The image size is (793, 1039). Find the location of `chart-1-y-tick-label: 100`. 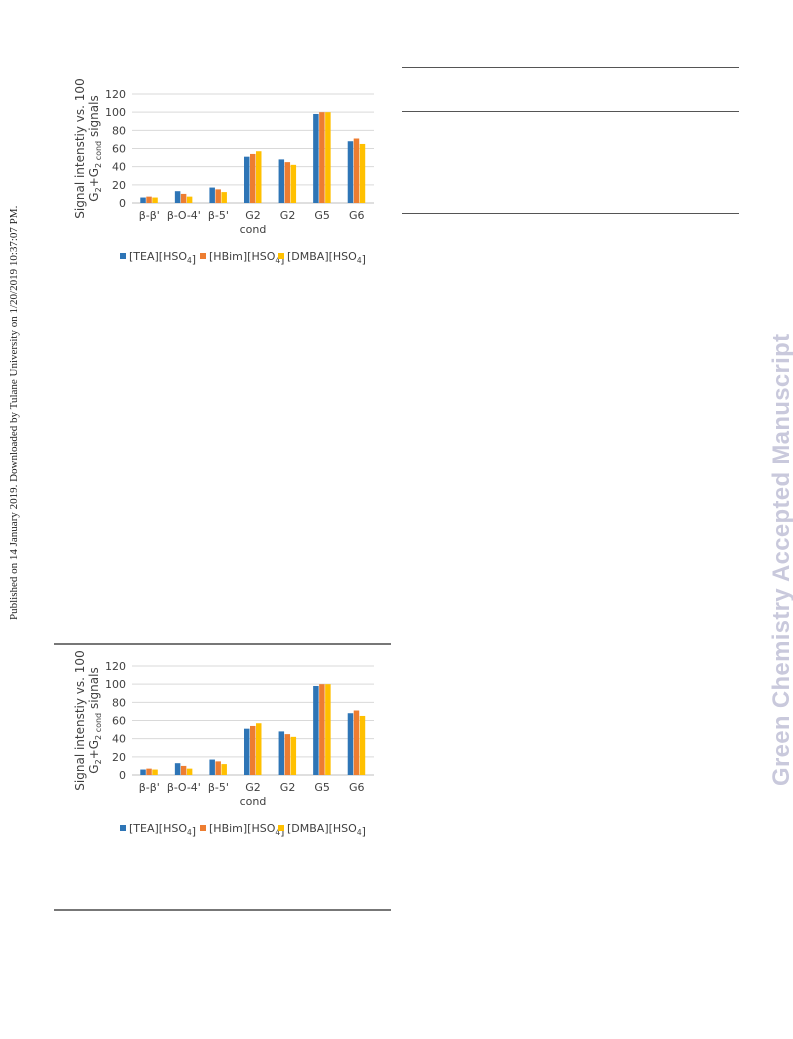

chart-1-y-tick-label: 100 is located at coordinates (115, 112).